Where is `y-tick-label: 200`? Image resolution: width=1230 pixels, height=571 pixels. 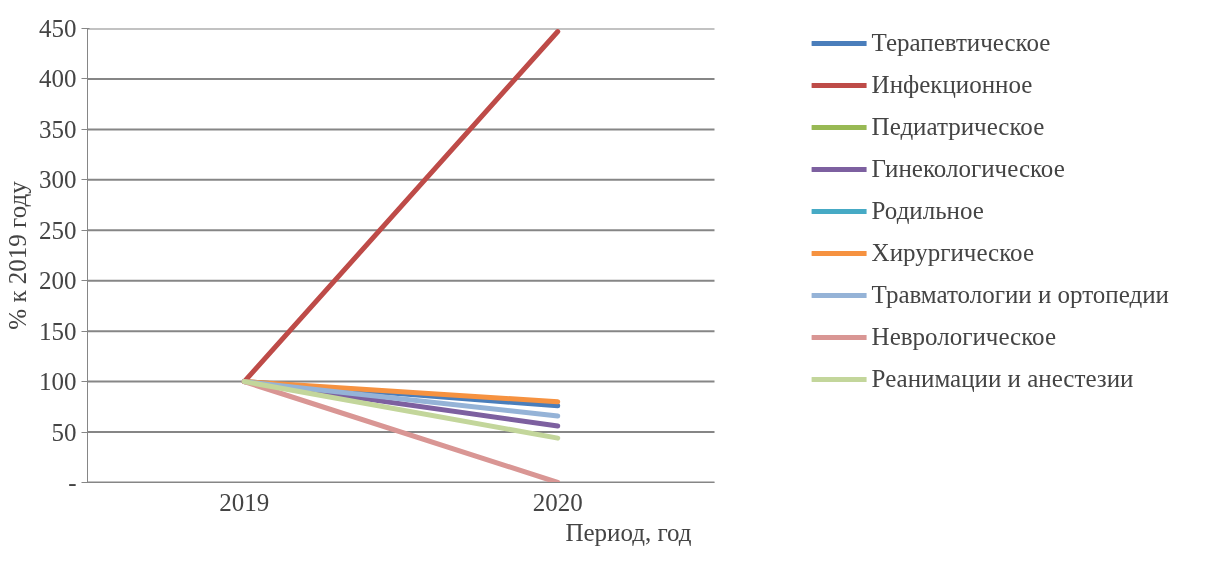
y-tick-label: 200 is located at coordinates (58, 281).